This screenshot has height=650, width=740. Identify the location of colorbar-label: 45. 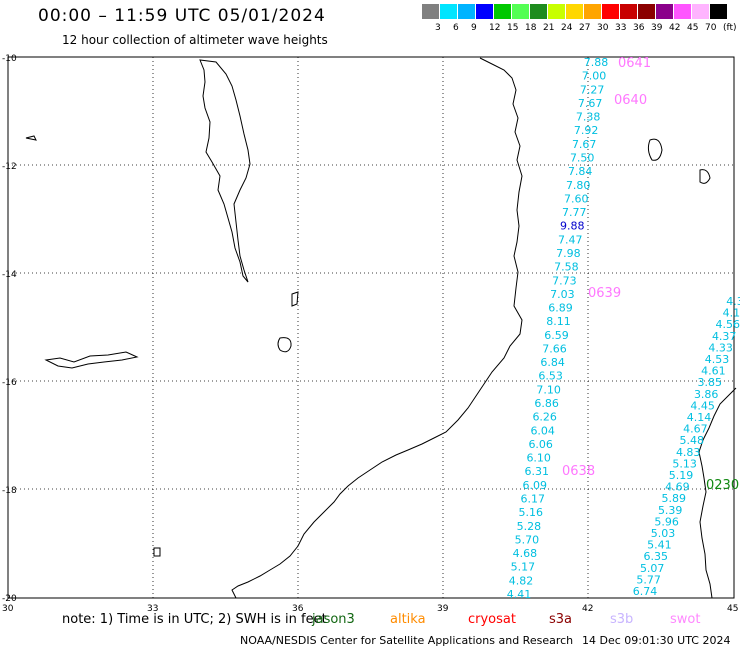
(693, 28).